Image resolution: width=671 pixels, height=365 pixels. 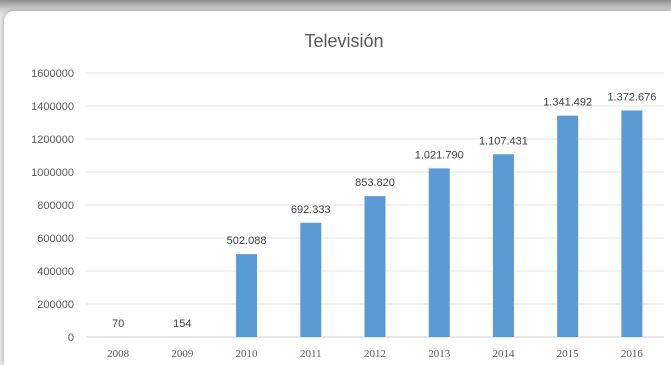 What do you see at coordinates (311, 210) in the screenshot?
I see `data-label-2011: 692.333` at bounding box center [311, 210].